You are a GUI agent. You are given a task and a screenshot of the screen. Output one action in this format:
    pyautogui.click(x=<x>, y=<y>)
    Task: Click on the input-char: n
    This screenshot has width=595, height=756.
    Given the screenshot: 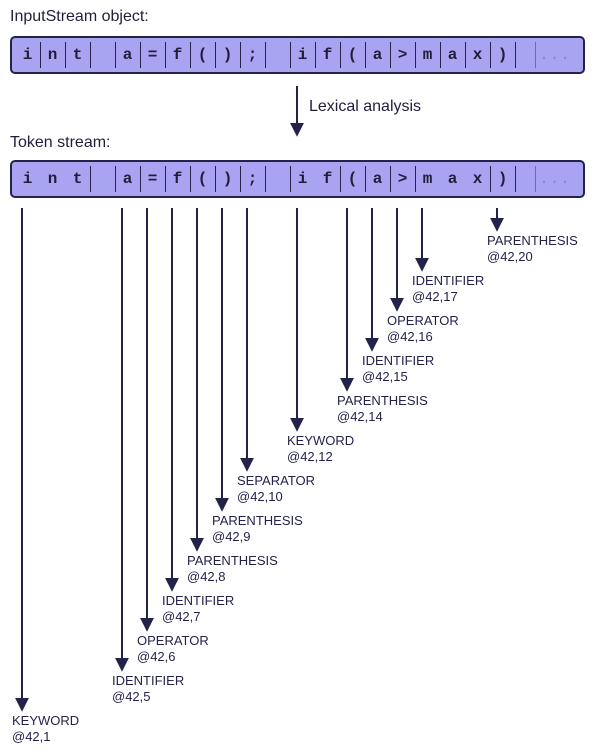 What is the action you would take?
    pyautogui.click(x=52, y=55)
    